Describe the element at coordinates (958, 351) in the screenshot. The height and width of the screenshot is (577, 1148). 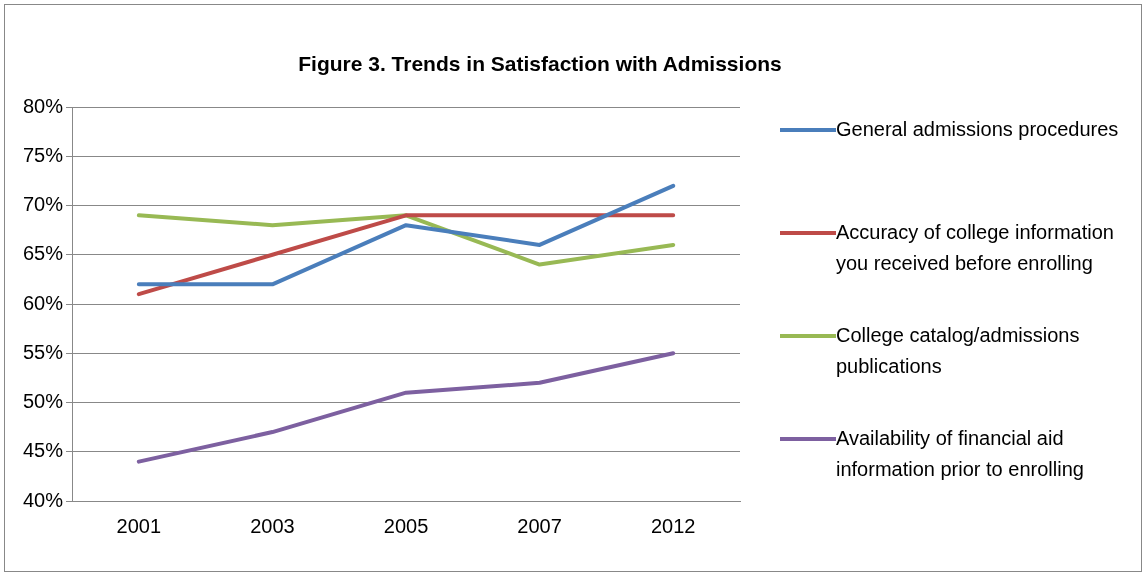
I see `legend-label: College catalog/admissions publications` at that location.